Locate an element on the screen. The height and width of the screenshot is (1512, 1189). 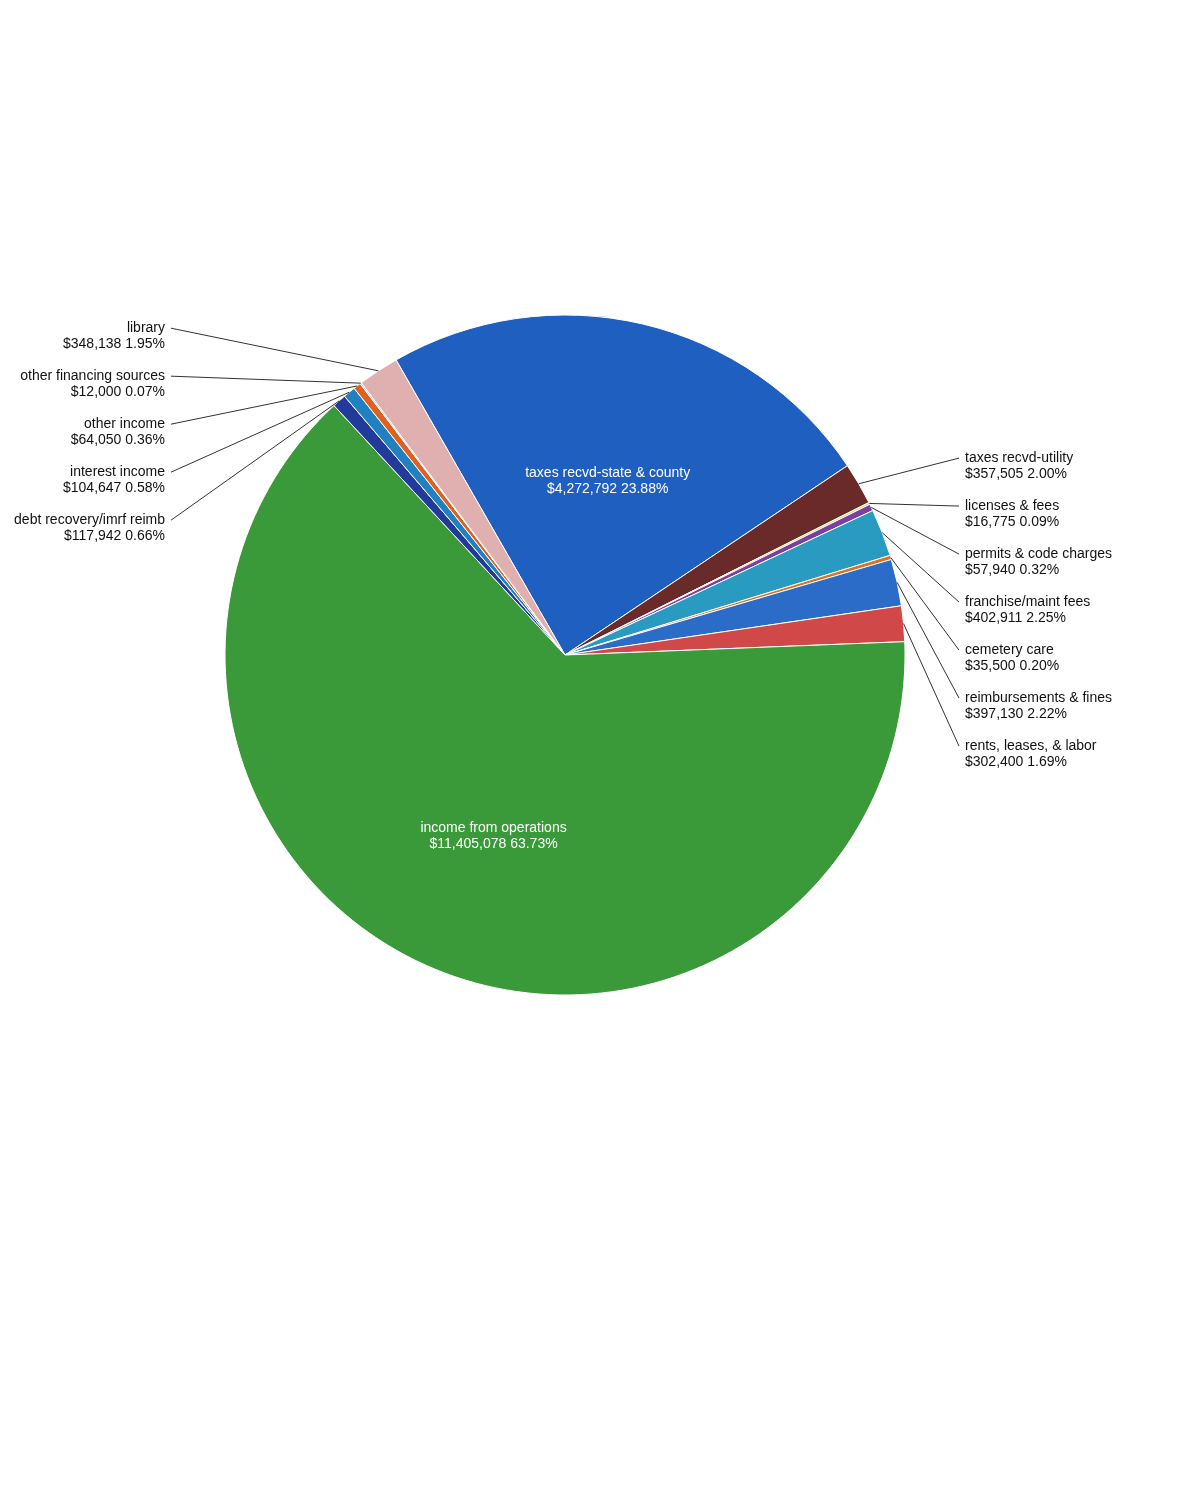
data-label: $402,911 2.25% is located at coordinates (1015, 617).